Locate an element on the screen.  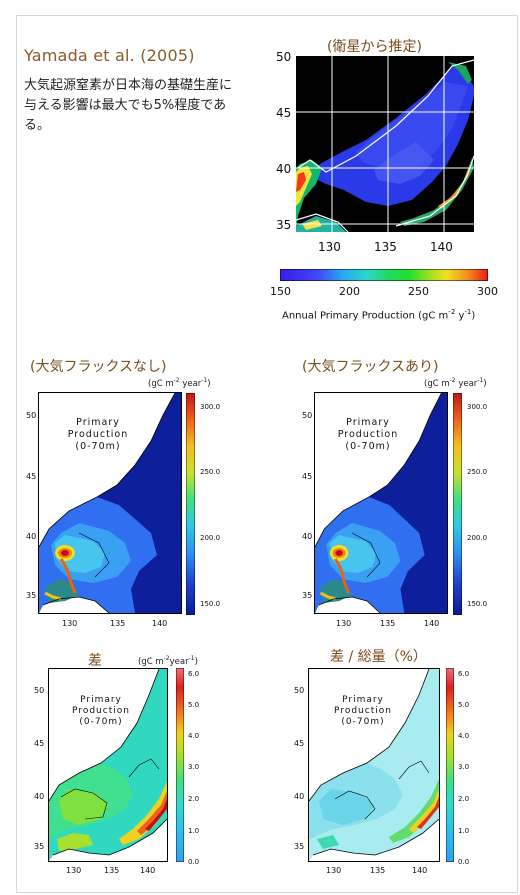
satellite-x-tick: 130 is located at coordinates (329, 247).